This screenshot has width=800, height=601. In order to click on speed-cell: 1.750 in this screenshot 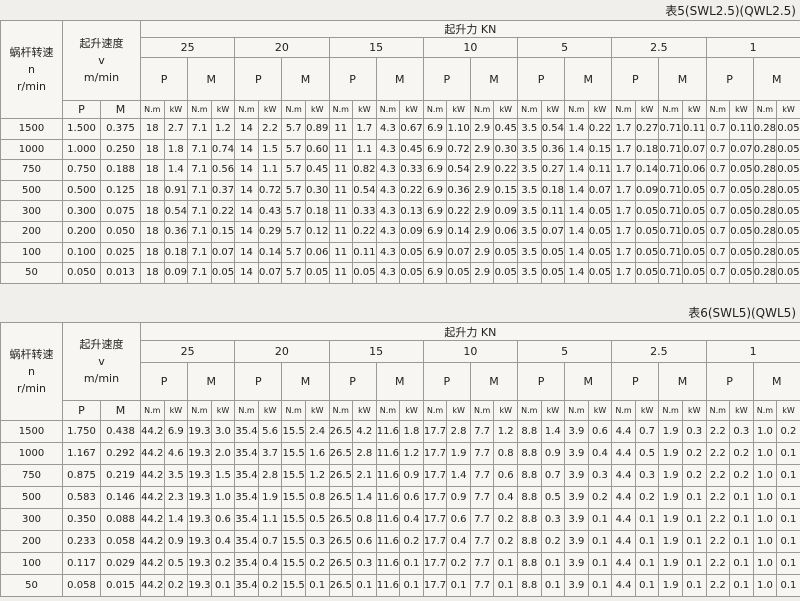, I will do `click(81, 431)`.